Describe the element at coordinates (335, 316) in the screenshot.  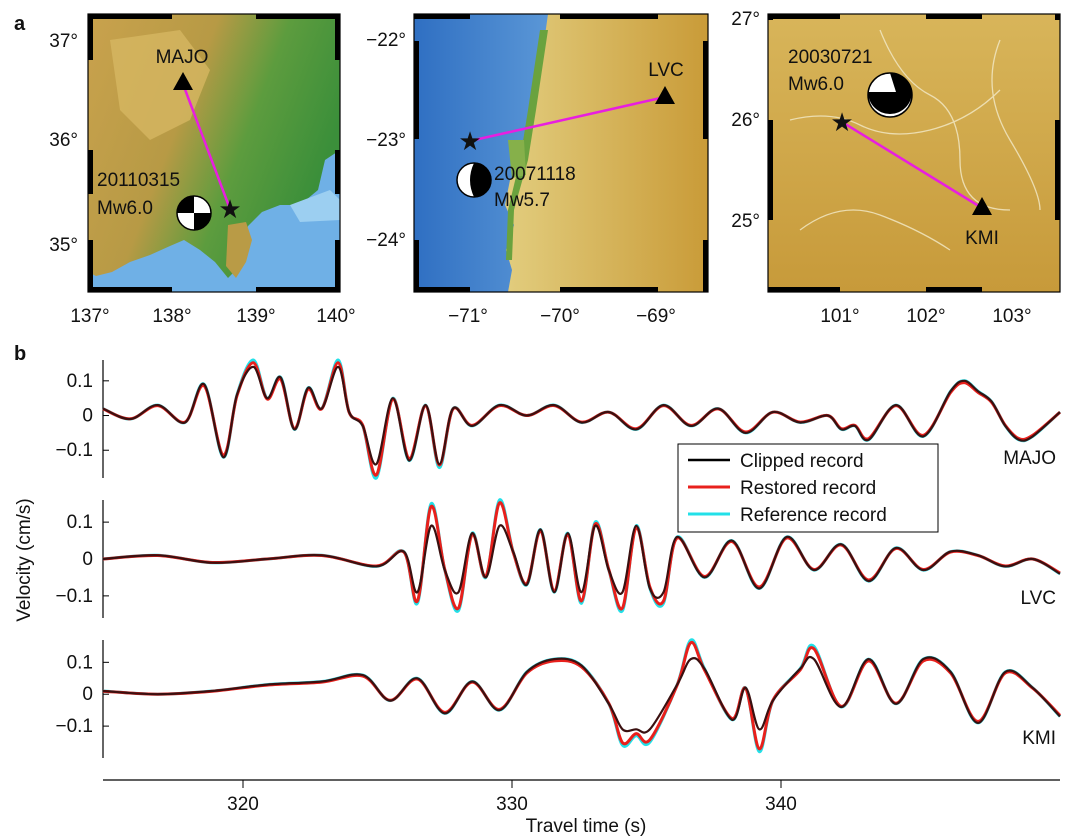
I see `map1-xtick: 140°` at that location.